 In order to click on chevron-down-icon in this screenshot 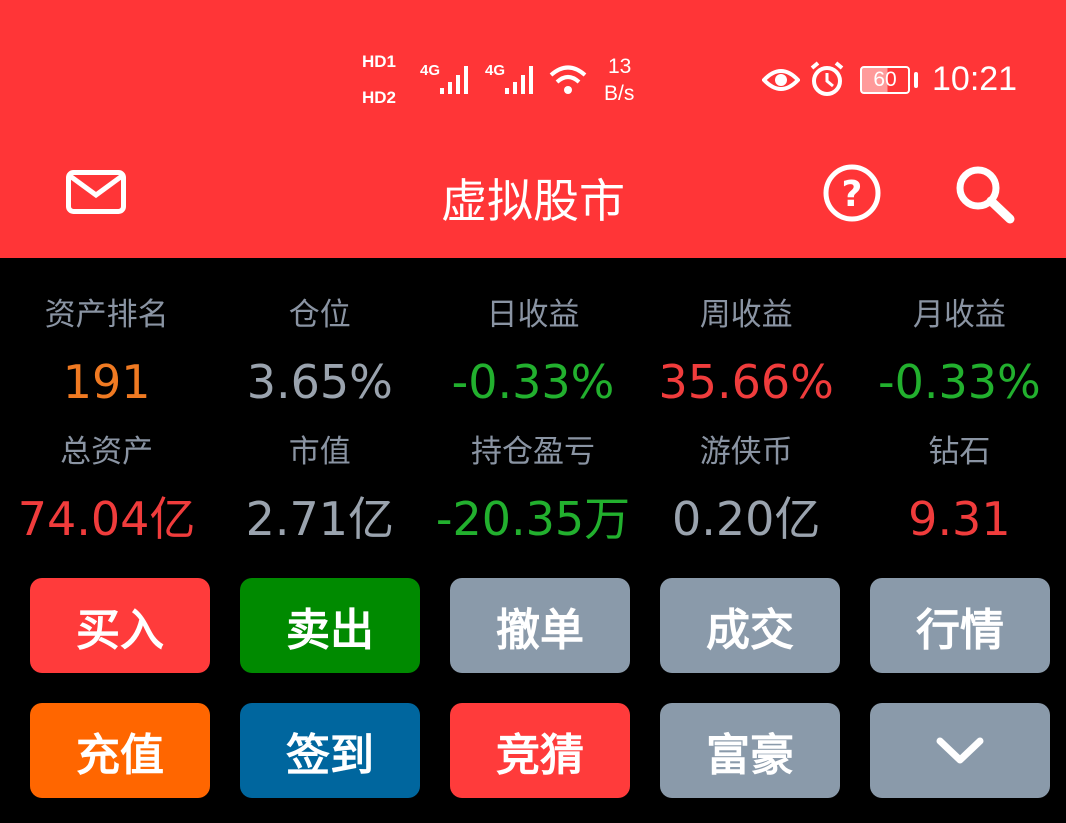, I will do `click(960, 750)`.